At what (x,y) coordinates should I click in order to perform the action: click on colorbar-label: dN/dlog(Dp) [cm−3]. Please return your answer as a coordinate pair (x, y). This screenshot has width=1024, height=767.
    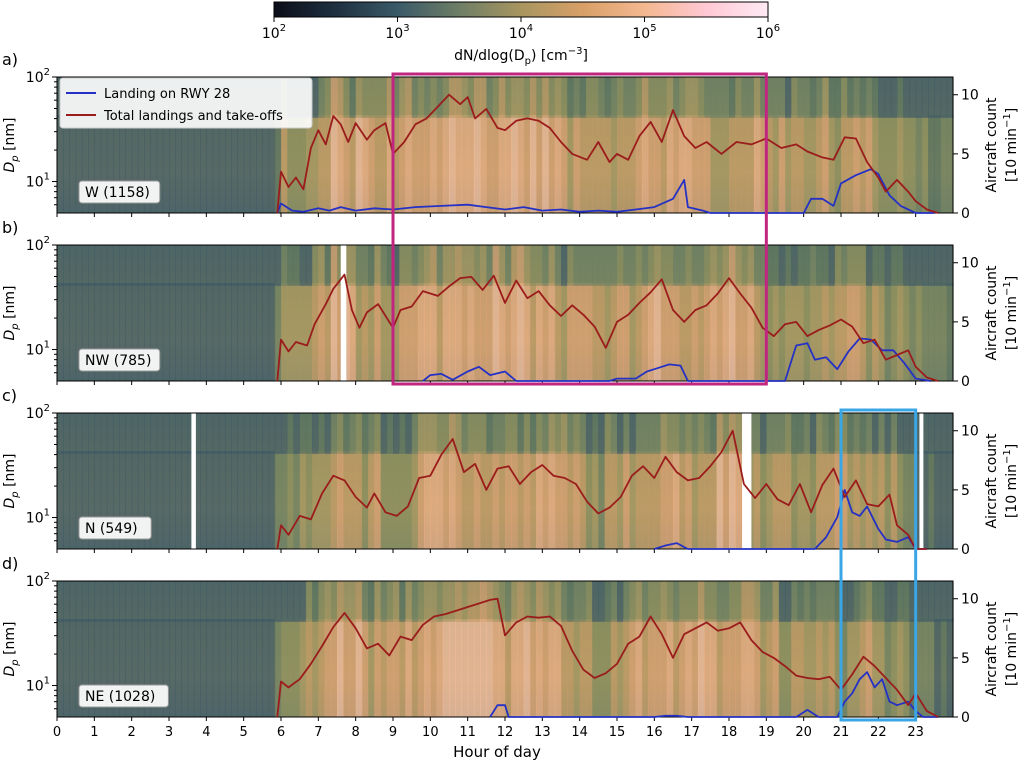
    Looking at the image, I should click on (521, 56).